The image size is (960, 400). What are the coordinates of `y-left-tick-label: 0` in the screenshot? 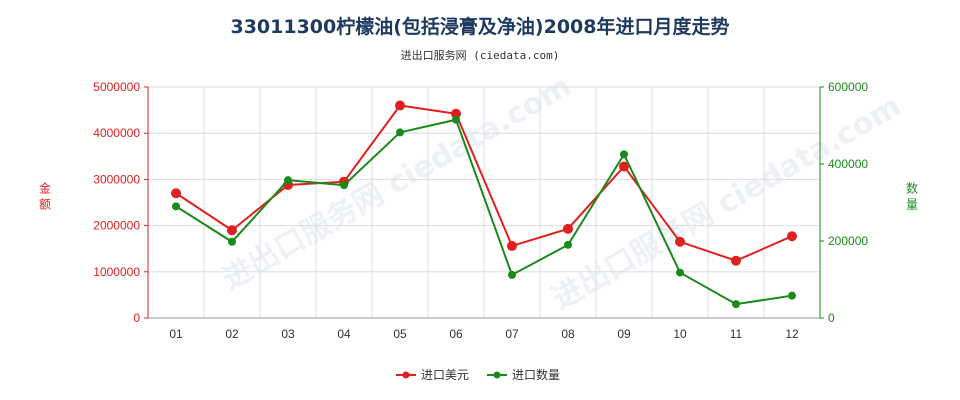 It's located at (136, 318).